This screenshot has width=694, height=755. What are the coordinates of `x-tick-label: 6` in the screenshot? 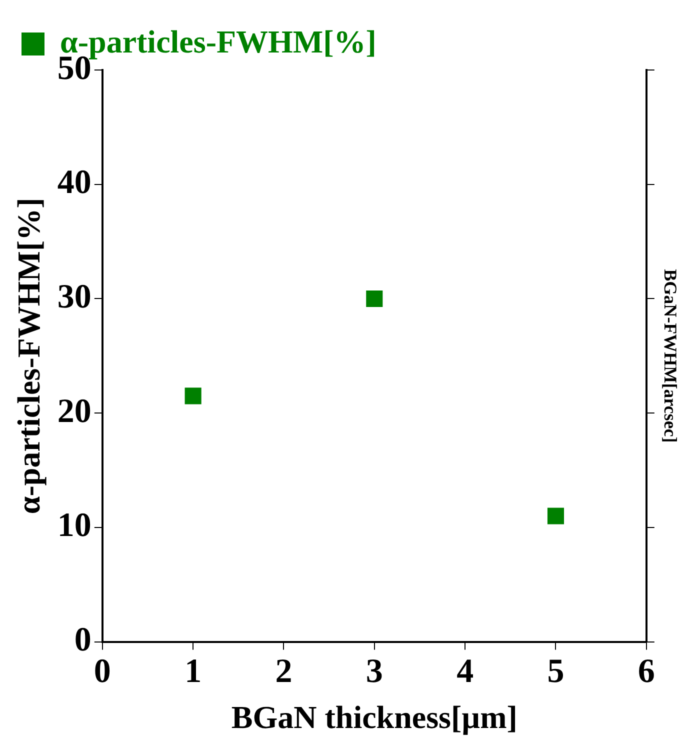 It's located at (646, 671).